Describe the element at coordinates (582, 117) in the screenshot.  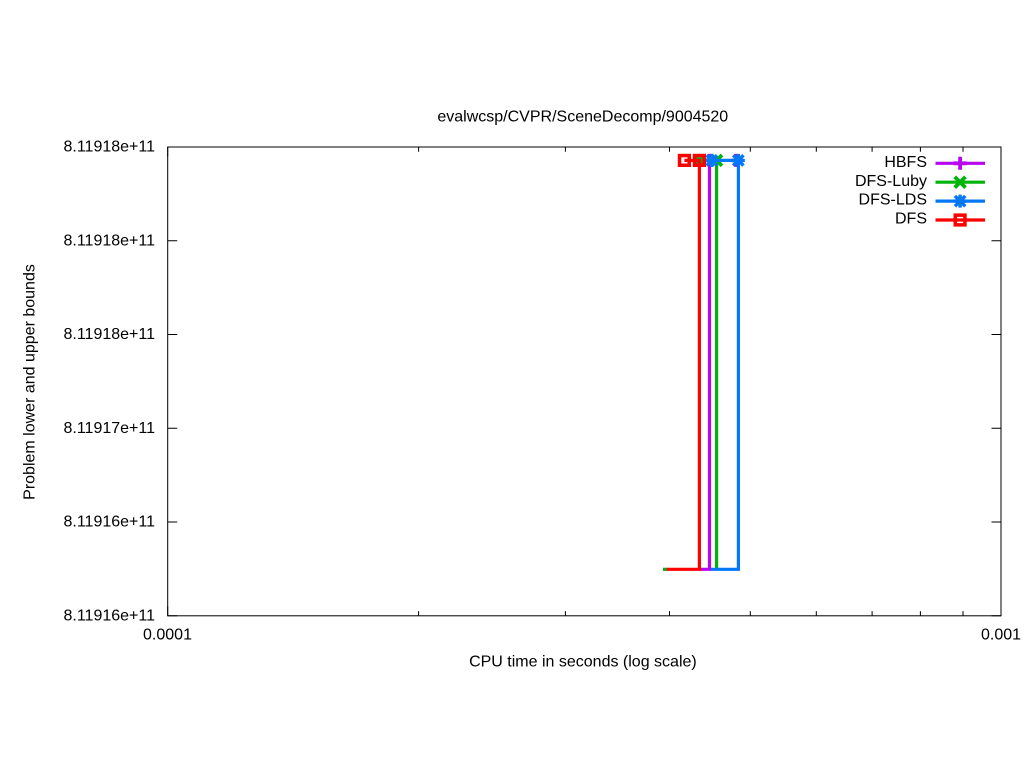
I see `svg-text:evalwcsp/CVPR/SceneDecomp/9004: evalwcsp/CVPR/SceneDecomp/9004520` at that location.